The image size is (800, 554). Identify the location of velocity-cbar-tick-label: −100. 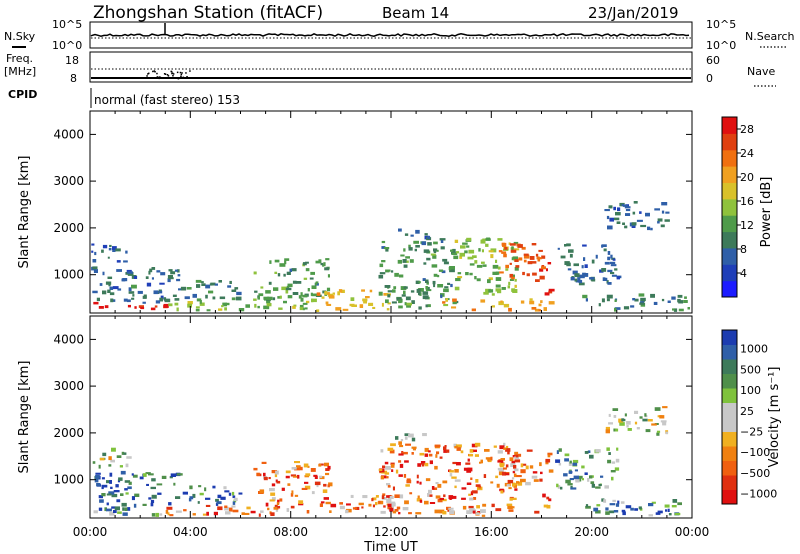
(755, 452).